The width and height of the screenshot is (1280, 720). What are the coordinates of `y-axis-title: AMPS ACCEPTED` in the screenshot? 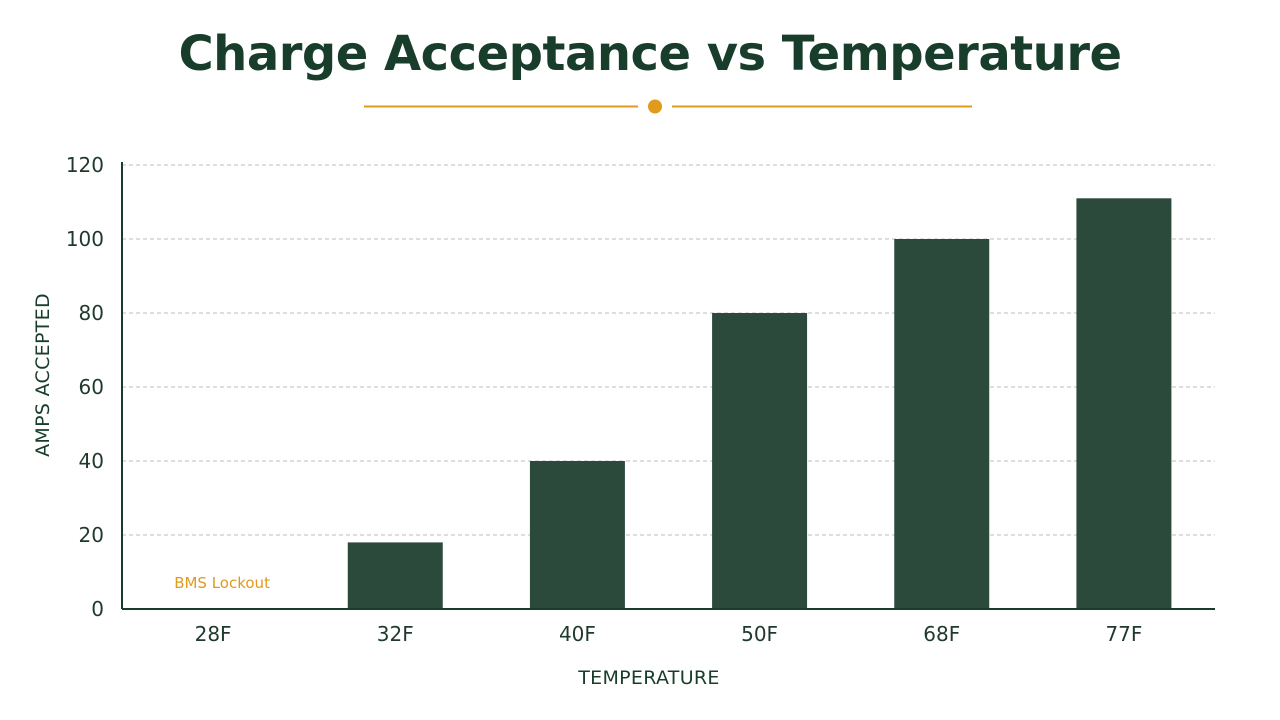 It's located at (43, 375).